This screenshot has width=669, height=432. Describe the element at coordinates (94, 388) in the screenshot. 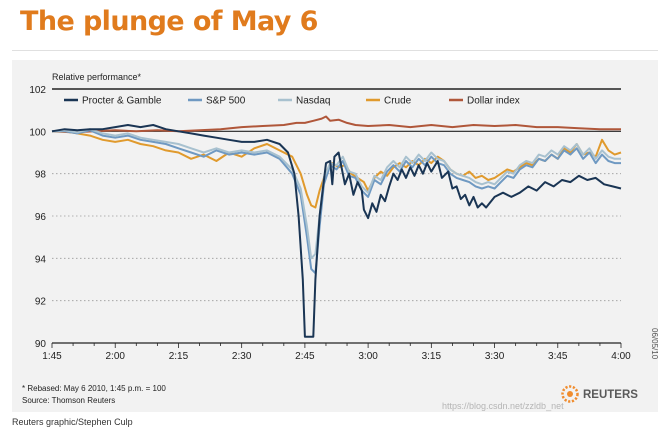

I see `footnote: * Rebased: May 6 2010, 1:45 p.m. = 100` at that location.